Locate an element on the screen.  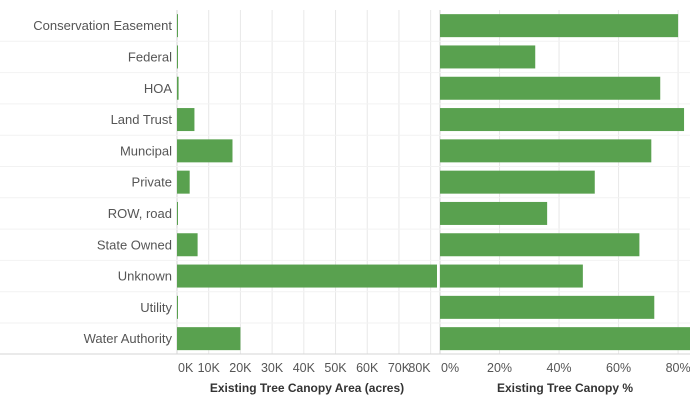
x-tick-label: 0% is located at coordinates (450, 368).